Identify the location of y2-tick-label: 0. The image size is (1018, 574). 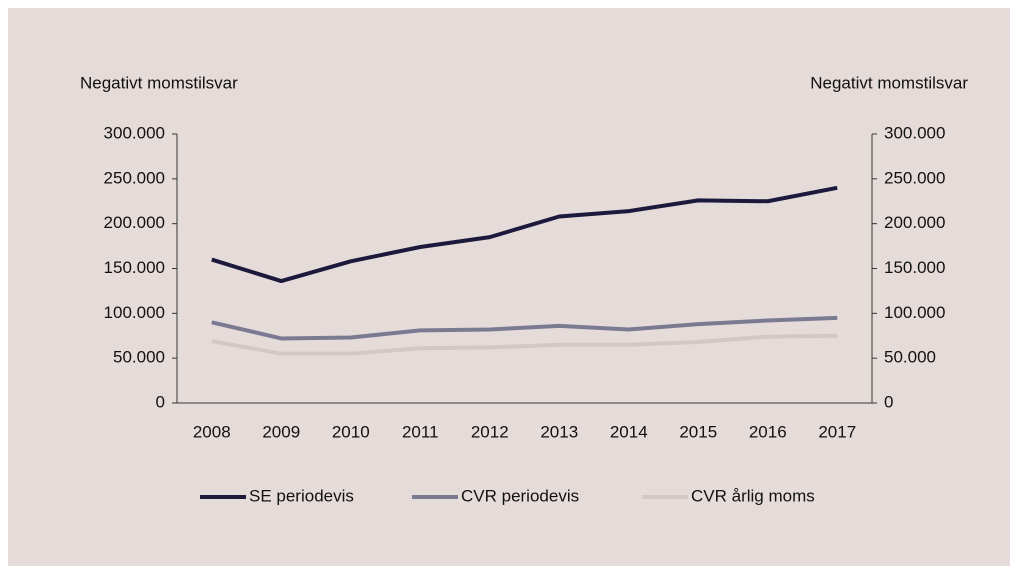
(888, 401).